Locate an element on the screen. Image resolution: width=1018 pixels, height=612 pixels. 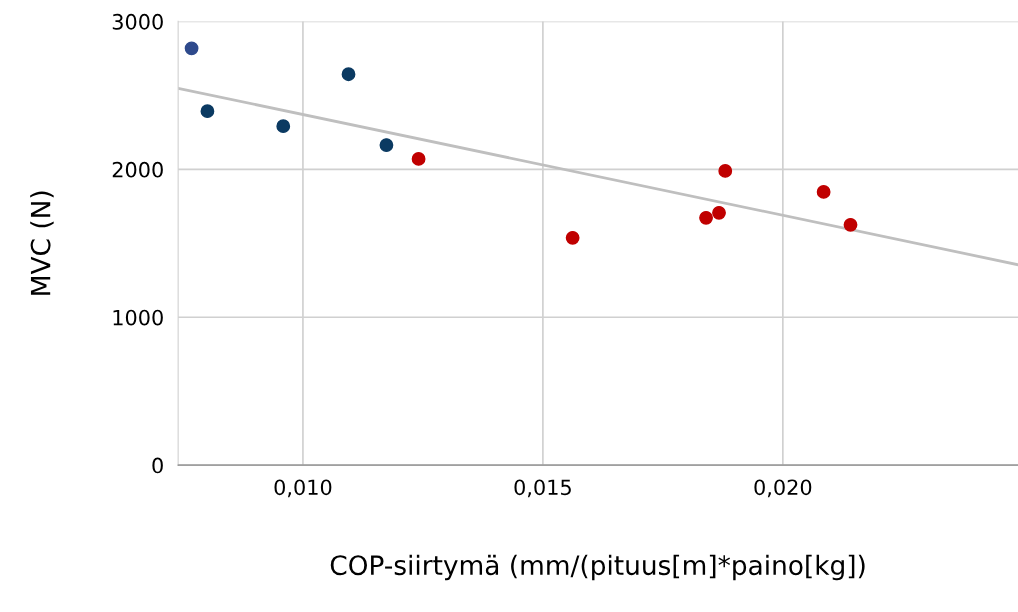
x-tick-label: 0,015 is located at coordinates (542, 488).